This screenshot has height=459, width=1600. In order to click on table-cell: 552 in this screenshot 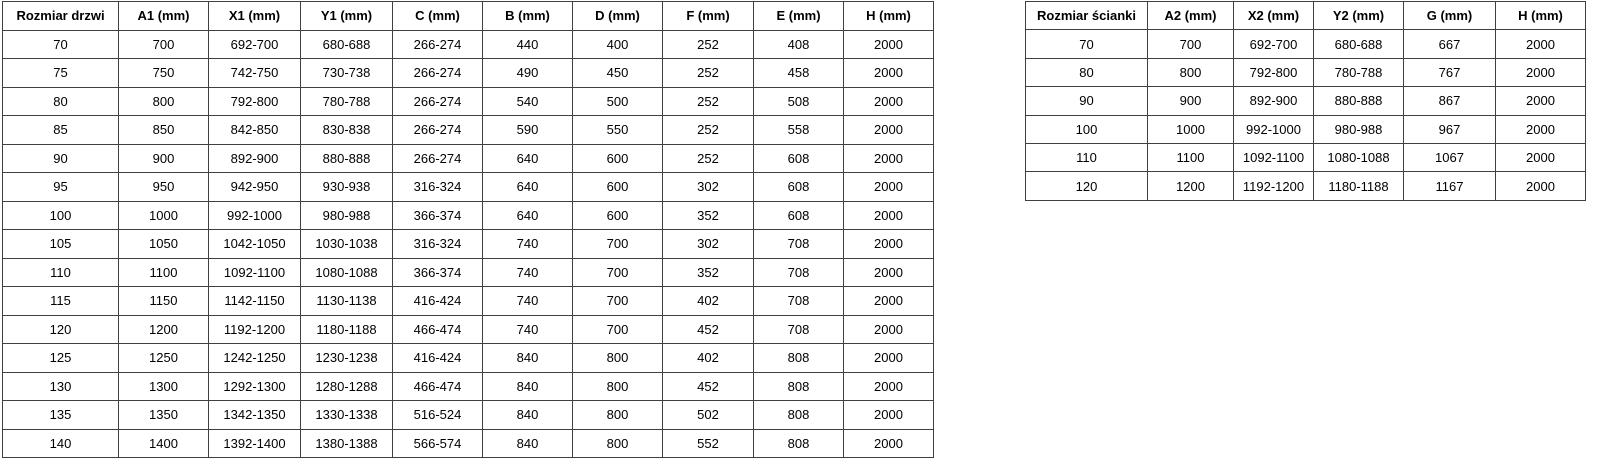, I will do `click(708, 443)`.